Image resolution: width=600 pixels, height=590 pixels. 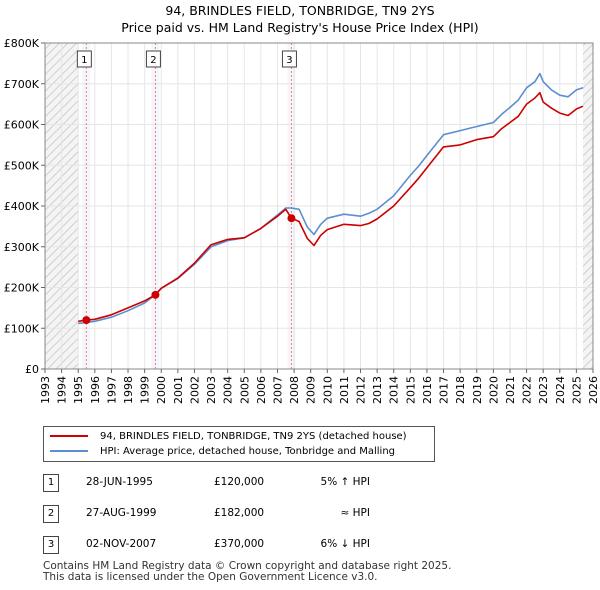 I want to click on legend-swatch-hpi, so click(x=69, y=451).